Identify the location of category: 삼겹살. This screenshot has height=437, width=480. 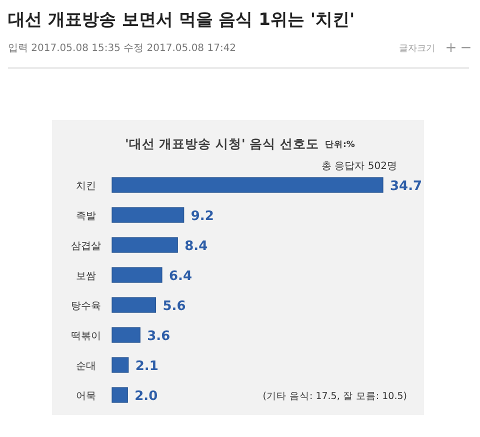
(86, 246).